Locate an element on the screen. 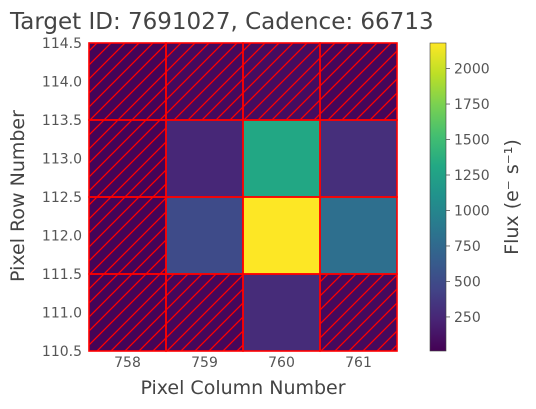 The height and width of the screenshot is (409, 536). y-tick-label: 113.0 is located at coordinates (62, 160).